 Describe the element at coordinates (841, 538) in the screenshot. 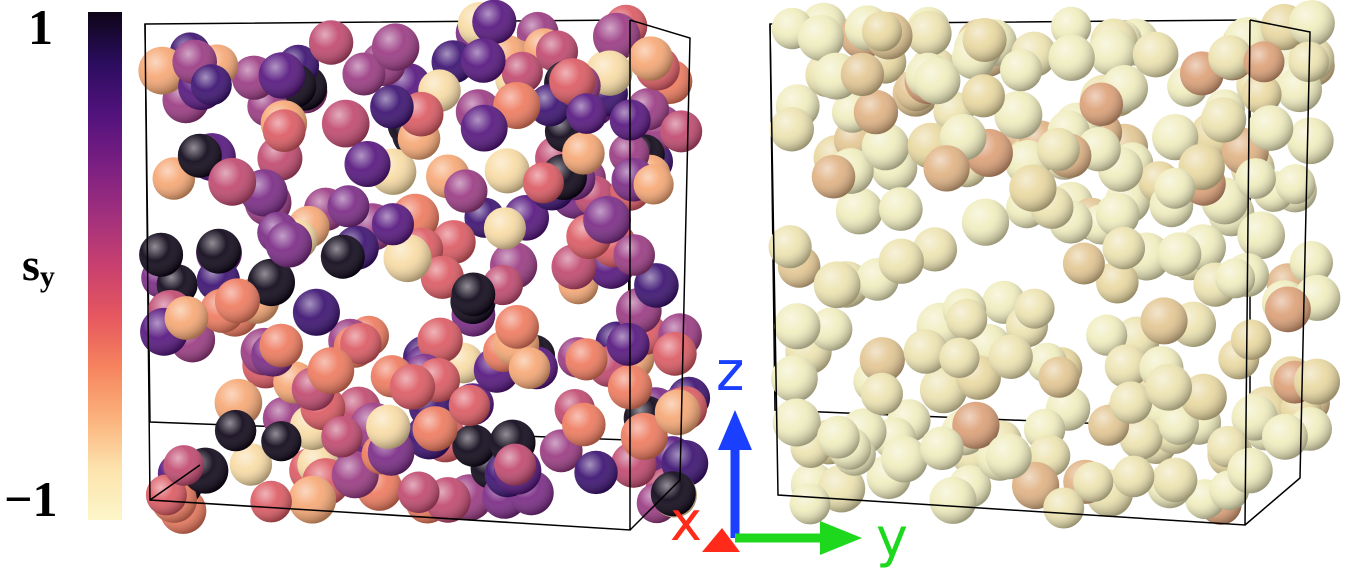

I see `y-axis-arrowhead` at that location.